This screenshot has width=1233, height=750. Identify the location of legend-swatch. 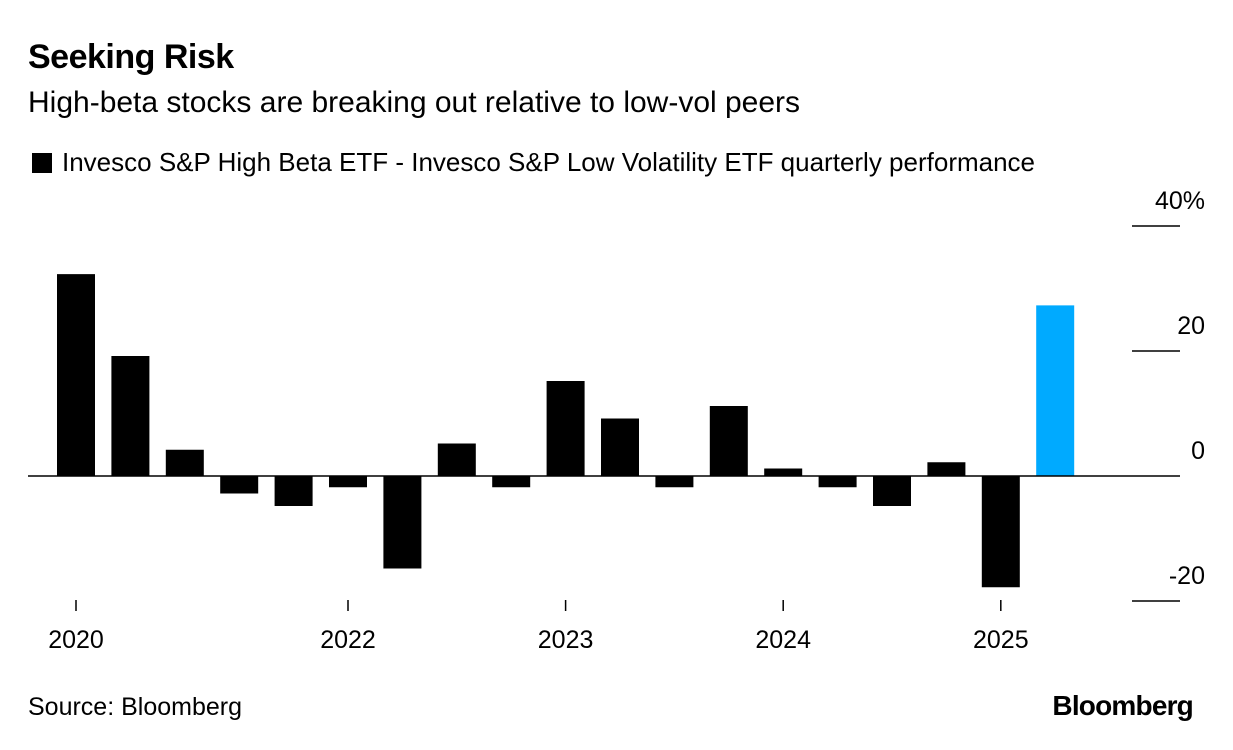
(42, 162).